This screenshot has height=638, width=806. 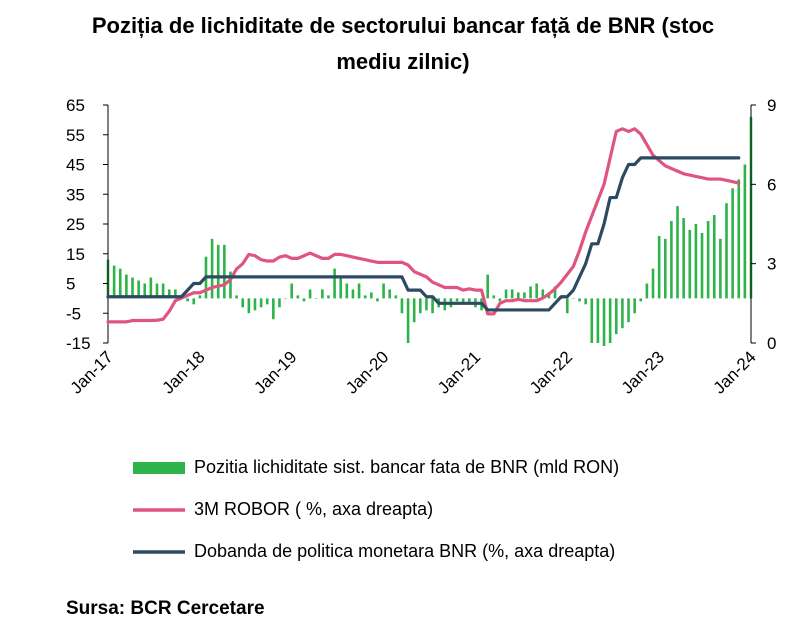 I want to click on left-tick-label: 65, so click(x=75, y=105).